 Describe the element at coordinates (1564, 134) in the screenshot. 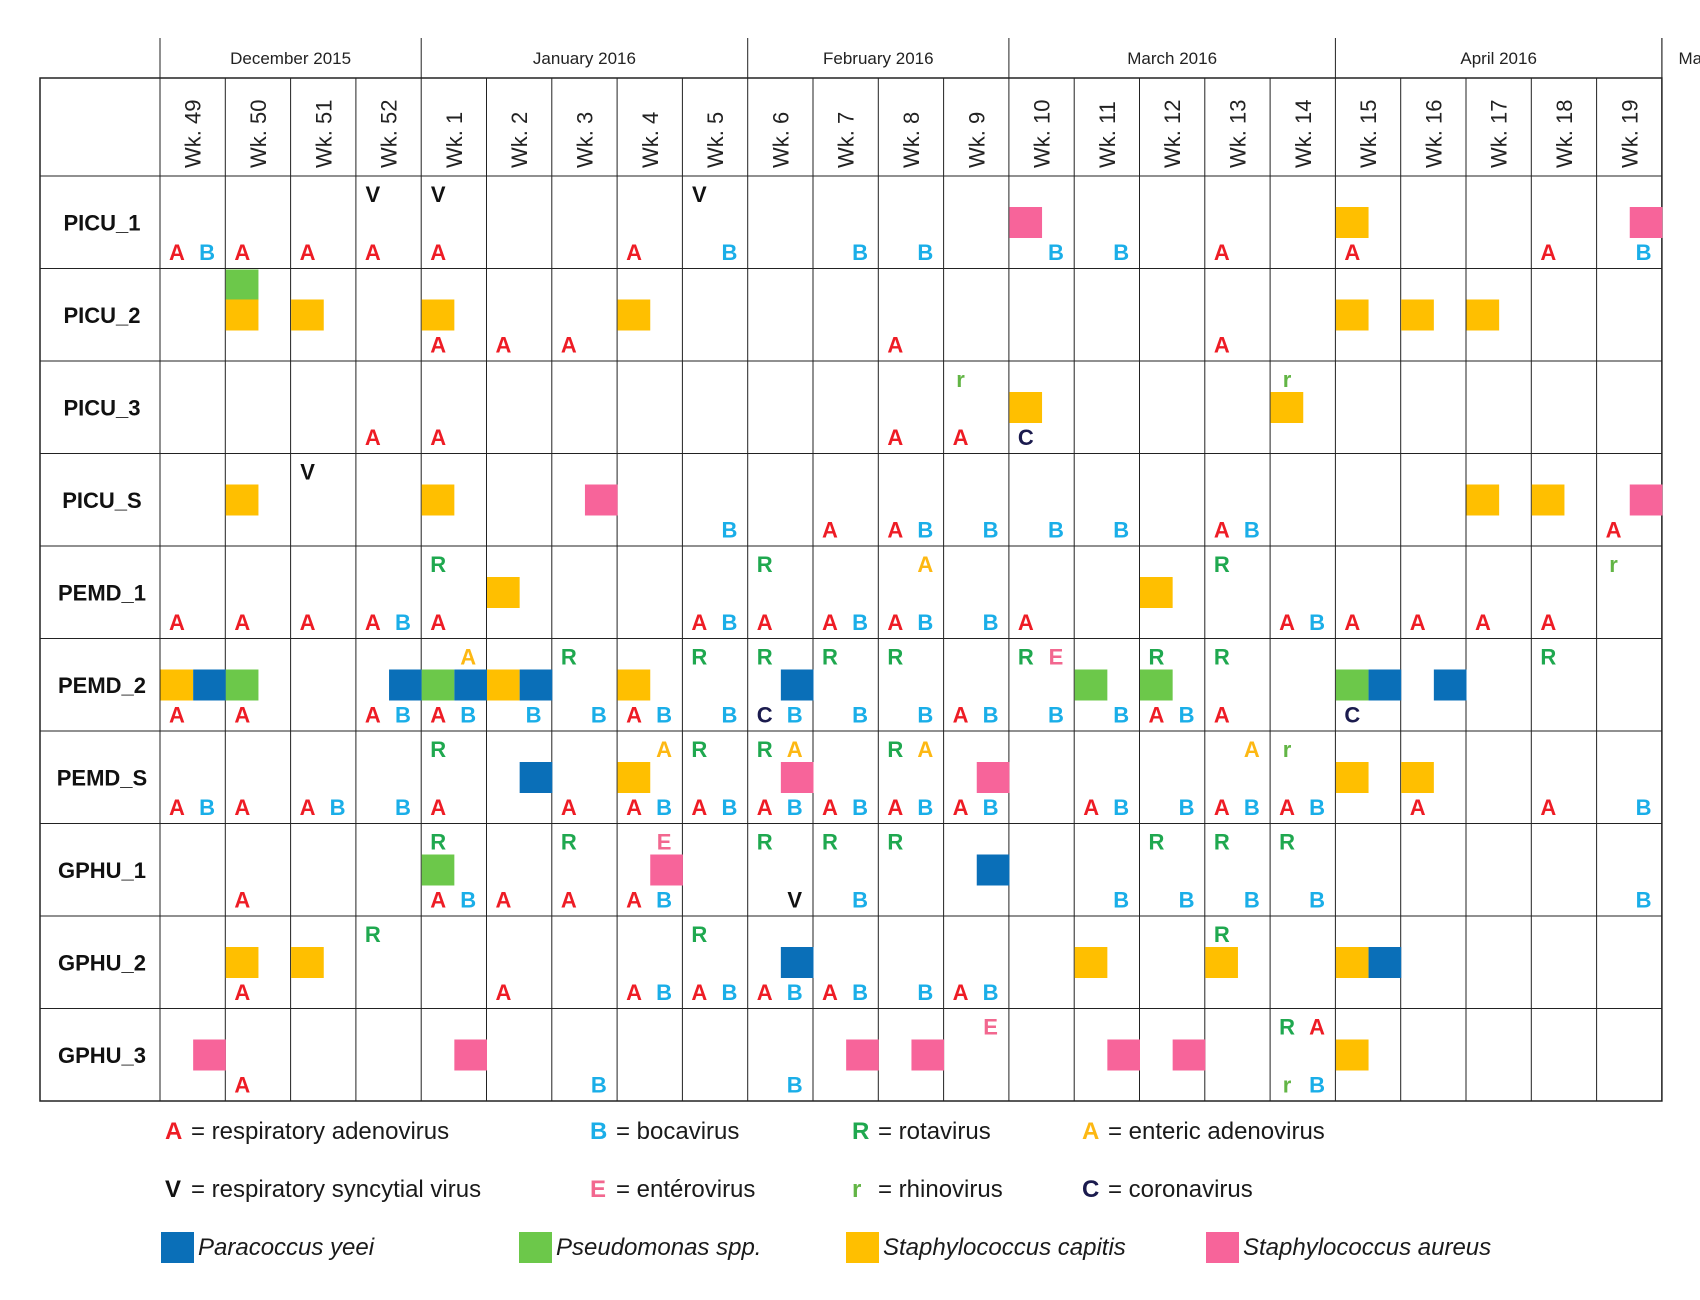

I see `week-label: Wk. 18` at that location.